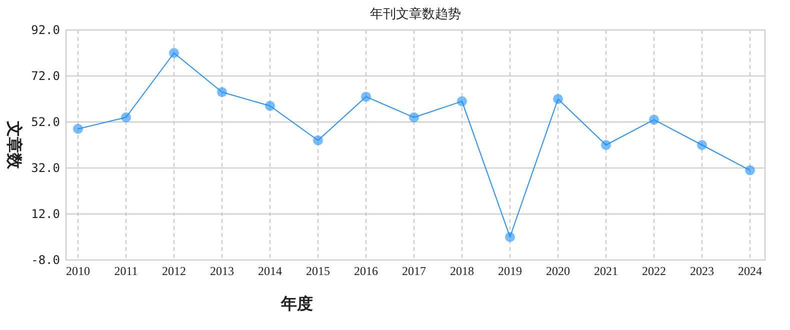  What do you see at coordinates (45, 168) in the screenshot?
I see `y-tick-label: 32.0` at bounding box center [45, 168].